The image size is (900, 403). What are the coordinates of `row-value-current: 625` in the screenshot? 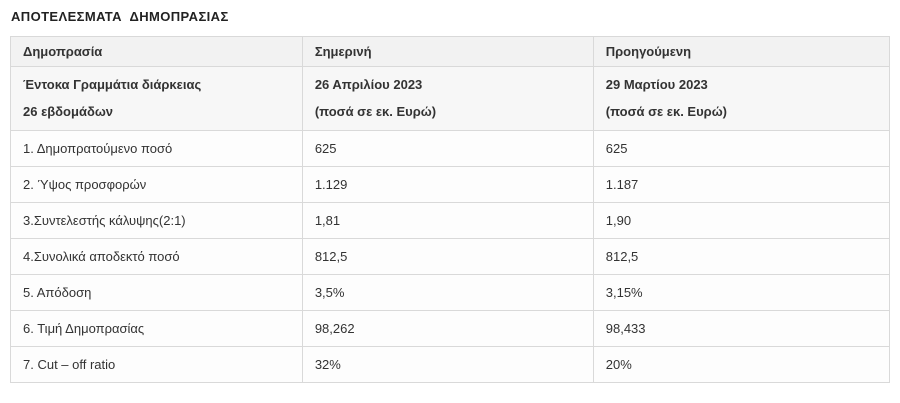 It's located at (447, 148).